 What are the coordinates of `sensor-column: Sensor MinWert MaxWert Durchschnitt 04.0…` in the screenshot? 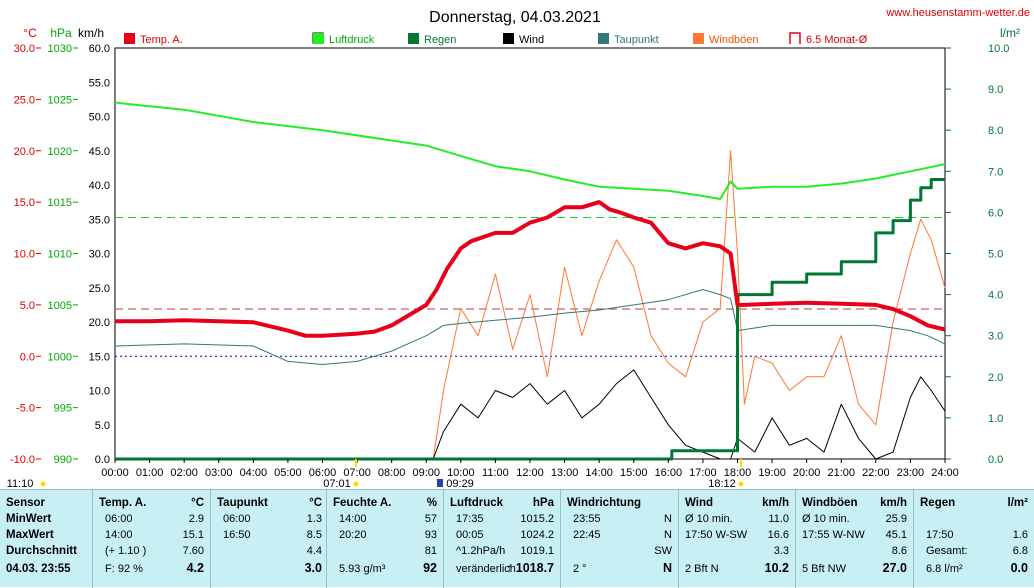 It's located at (46, 539).